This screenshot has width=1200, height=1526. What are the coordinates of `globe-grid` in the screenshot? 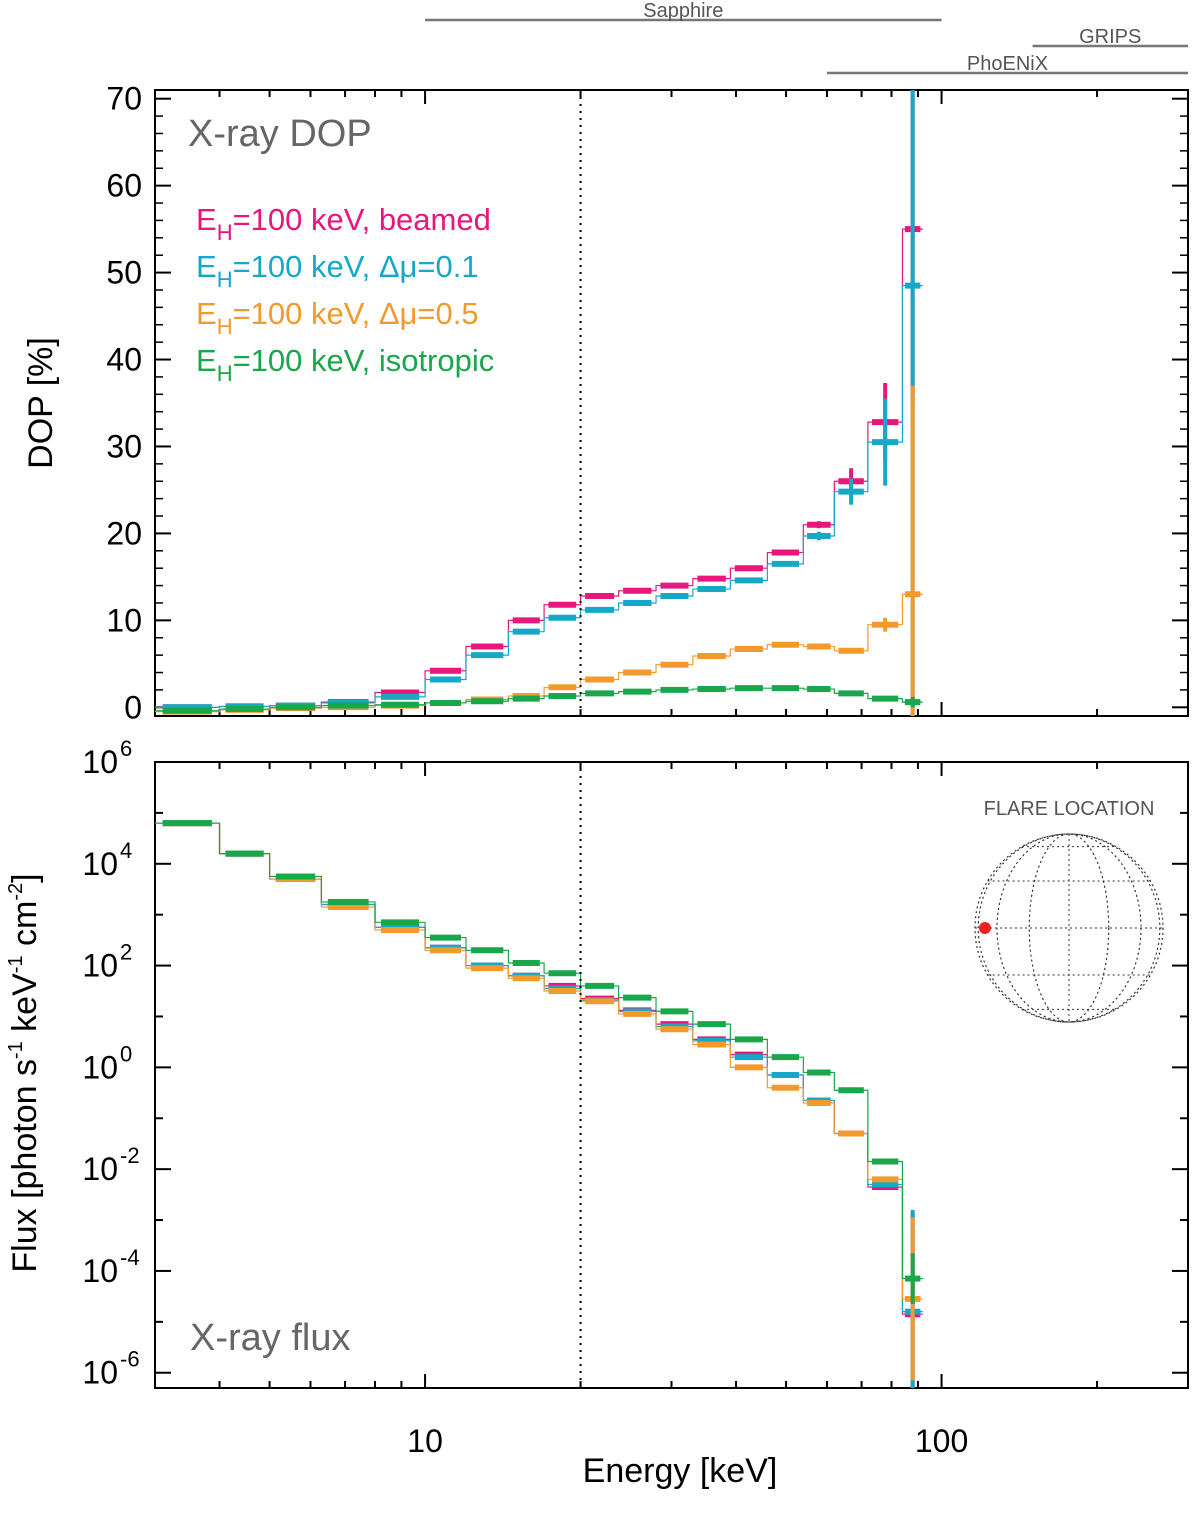 It's located at (1069, 928).